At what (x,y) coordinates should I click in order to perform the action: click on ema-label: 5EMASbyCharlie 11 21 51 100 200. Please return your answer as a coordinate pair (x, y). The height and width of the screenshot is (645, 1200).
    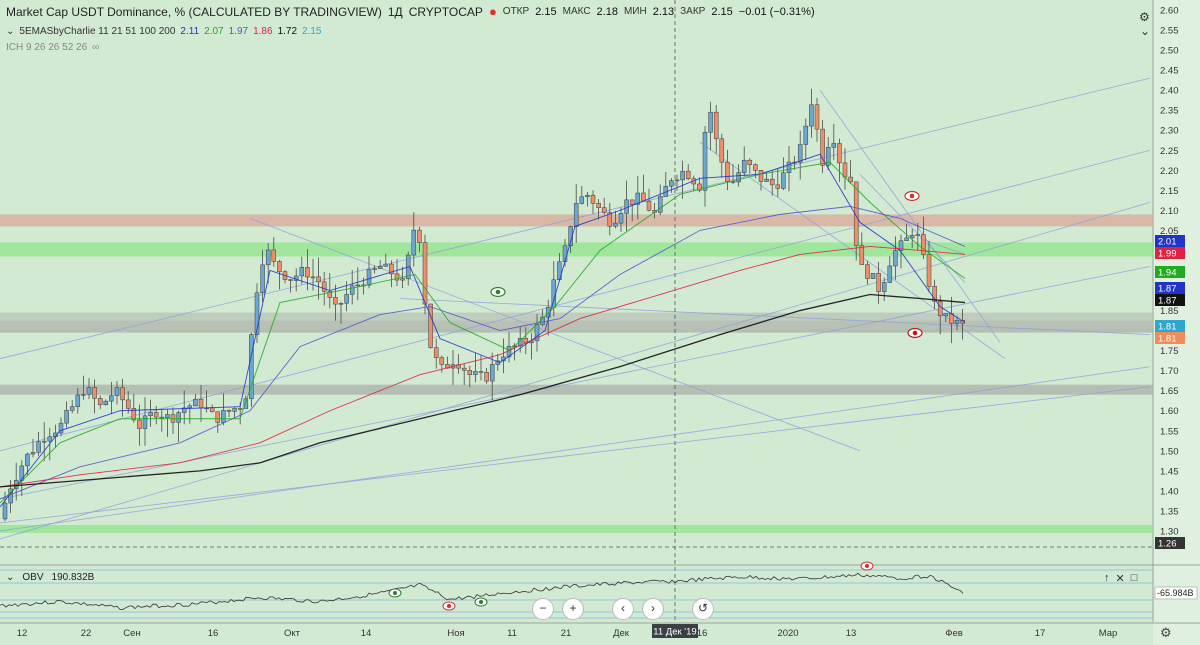
    Looking at the image, I should click on (97, 31).